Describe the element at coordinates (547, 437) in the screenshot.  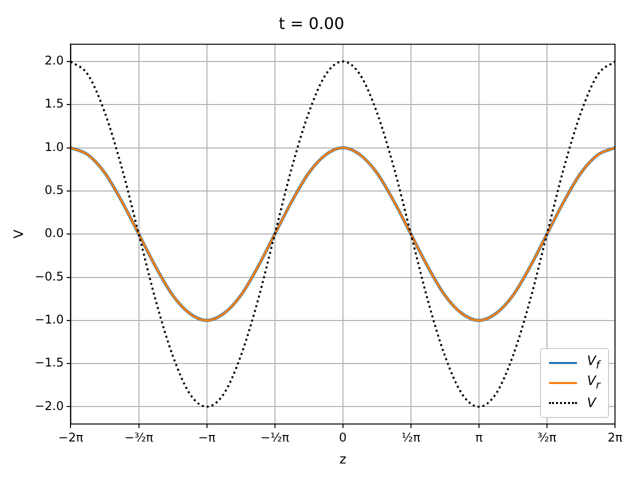
I see `x-tick-label: ³⁄₂π` at that location.